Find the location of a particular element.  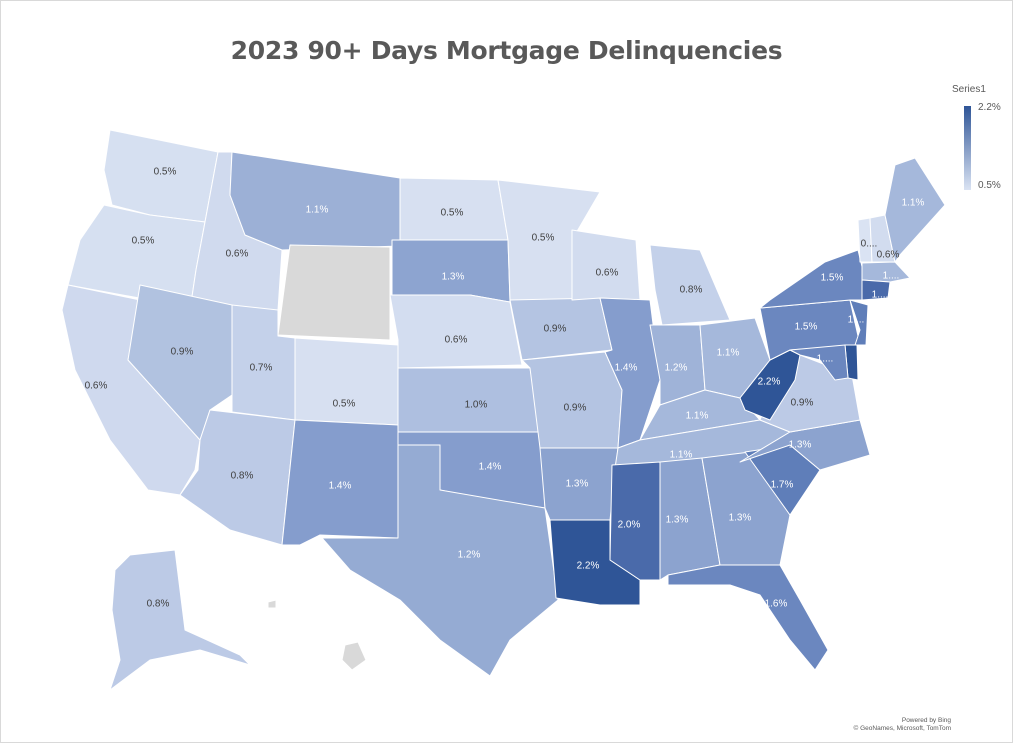

state-LA is located at coordinates (595, 562).